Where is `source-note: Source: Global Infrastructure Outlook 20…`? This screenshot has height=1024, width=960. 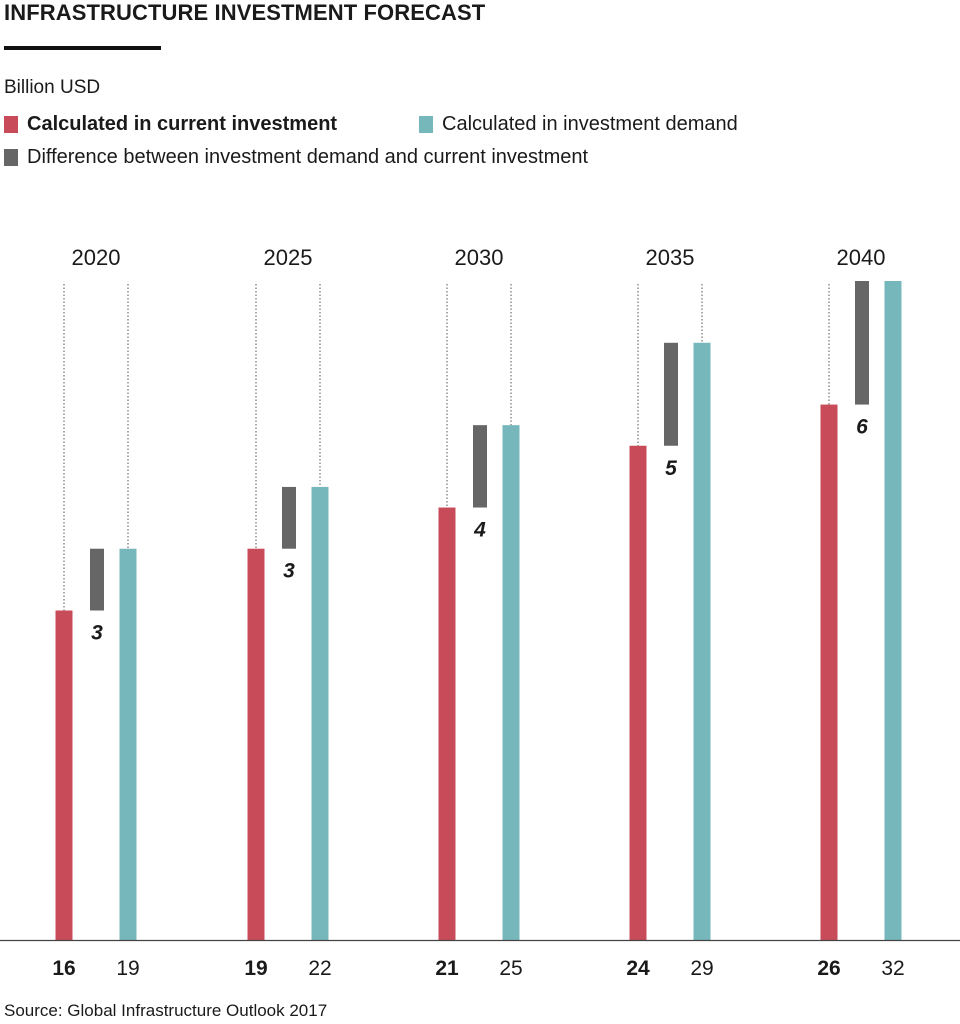 source-note: Source: Global Infrastructure Outlook 20… is located at coordinates (166, 1010).